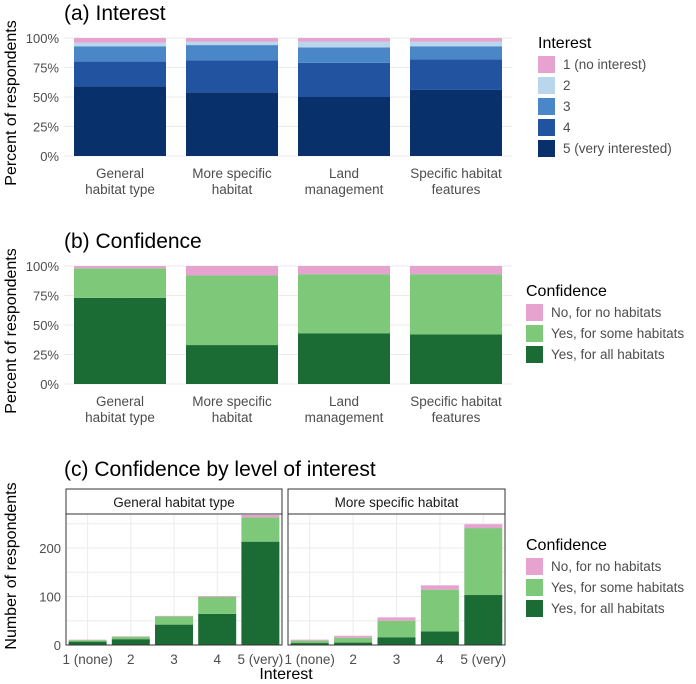 Image resolution: width=696 pixels, height=684 pixels. What do you see at coordinates (49, 156) in the screenshot?
I see `y-tick-label: 0%` at bounding box center [49, 156].